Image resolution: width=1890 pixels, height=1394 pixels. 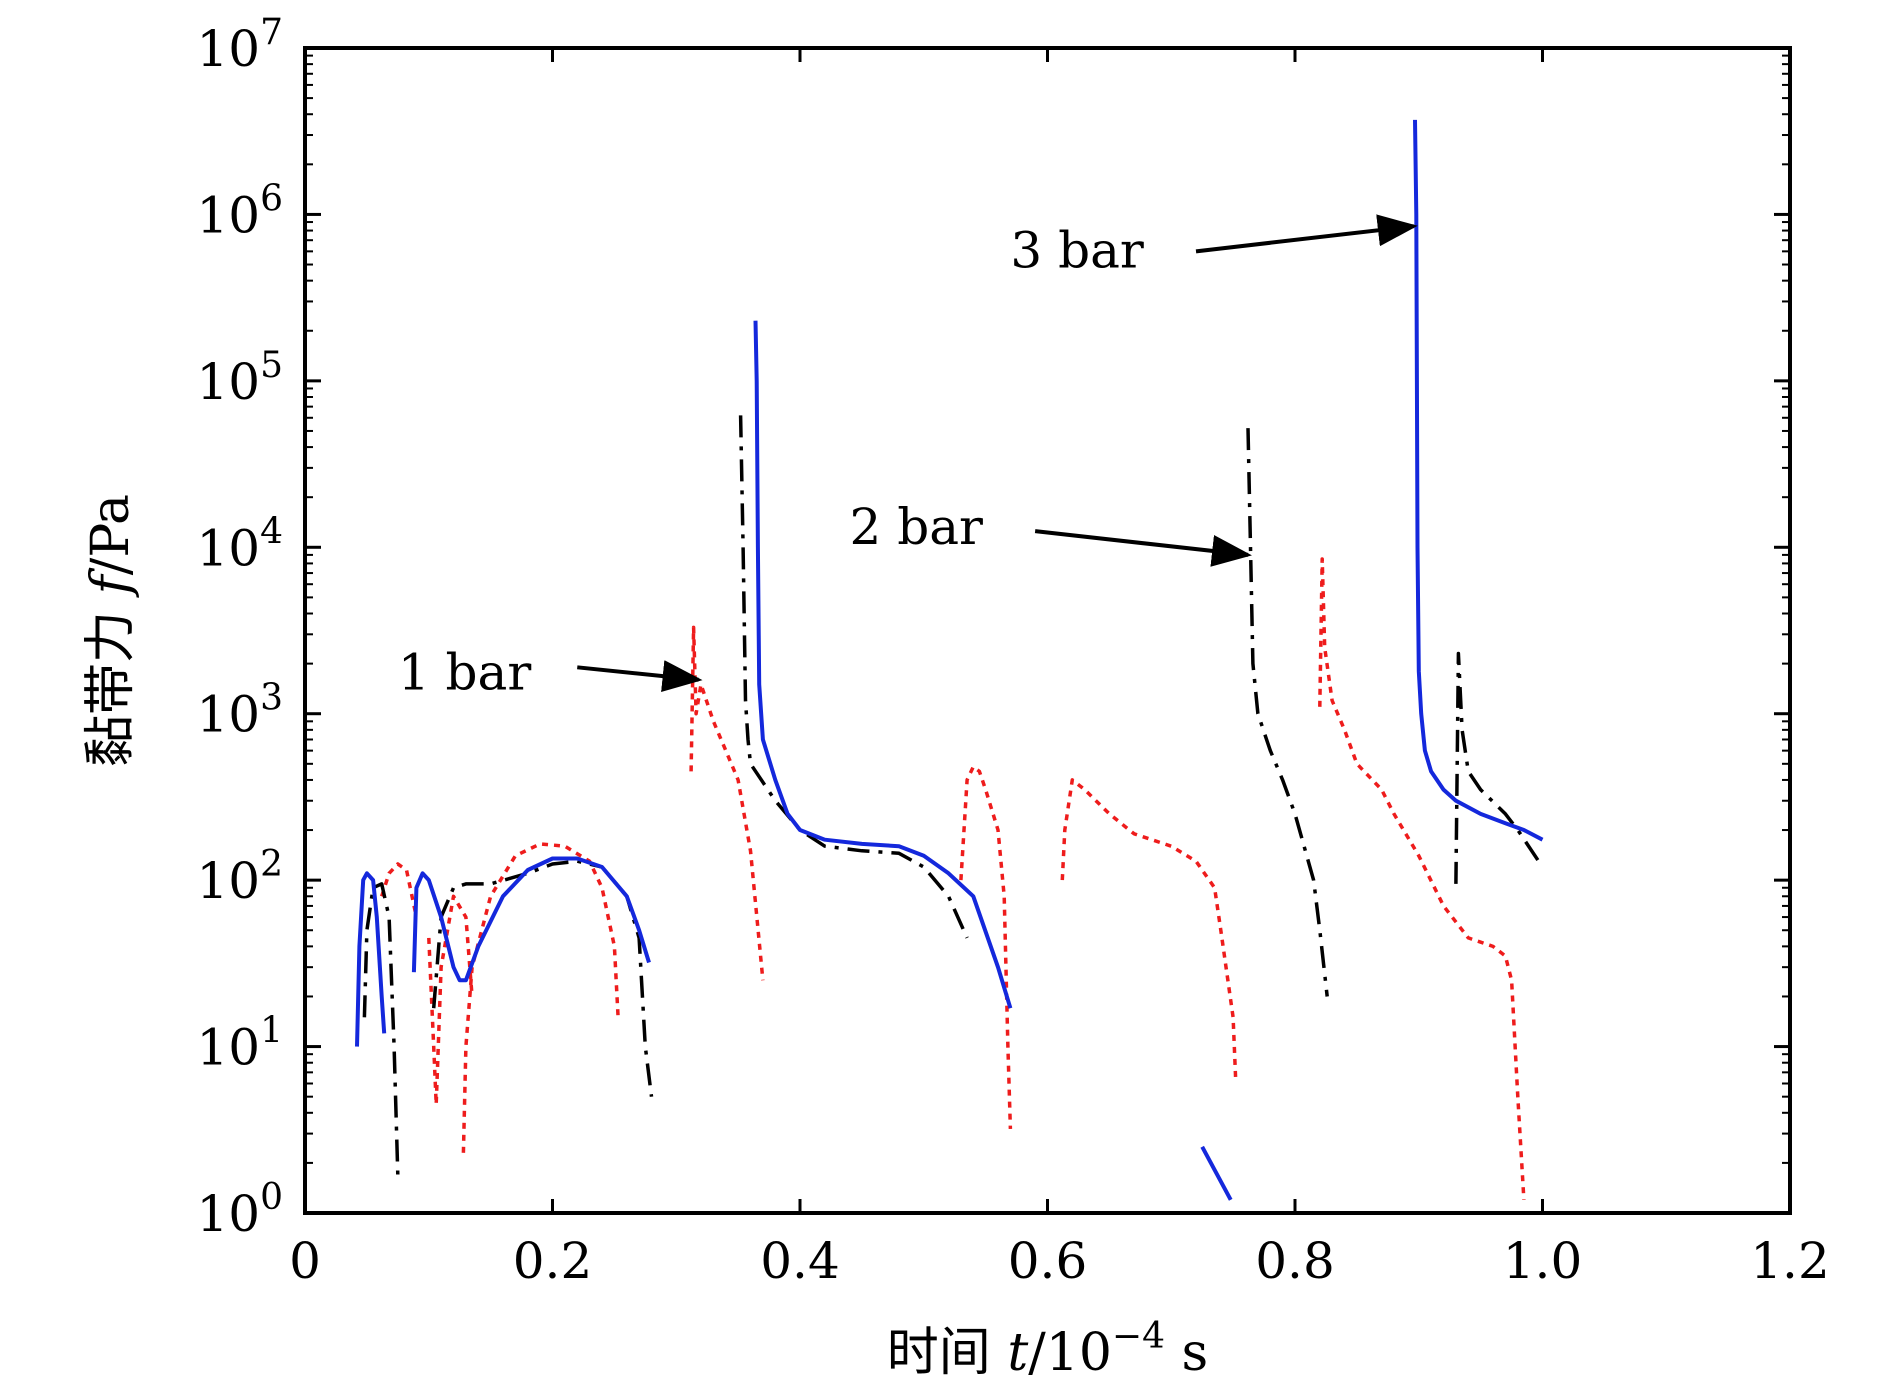 I want to click on y-tick-label: 10¹, so click(x=239, y=1044).